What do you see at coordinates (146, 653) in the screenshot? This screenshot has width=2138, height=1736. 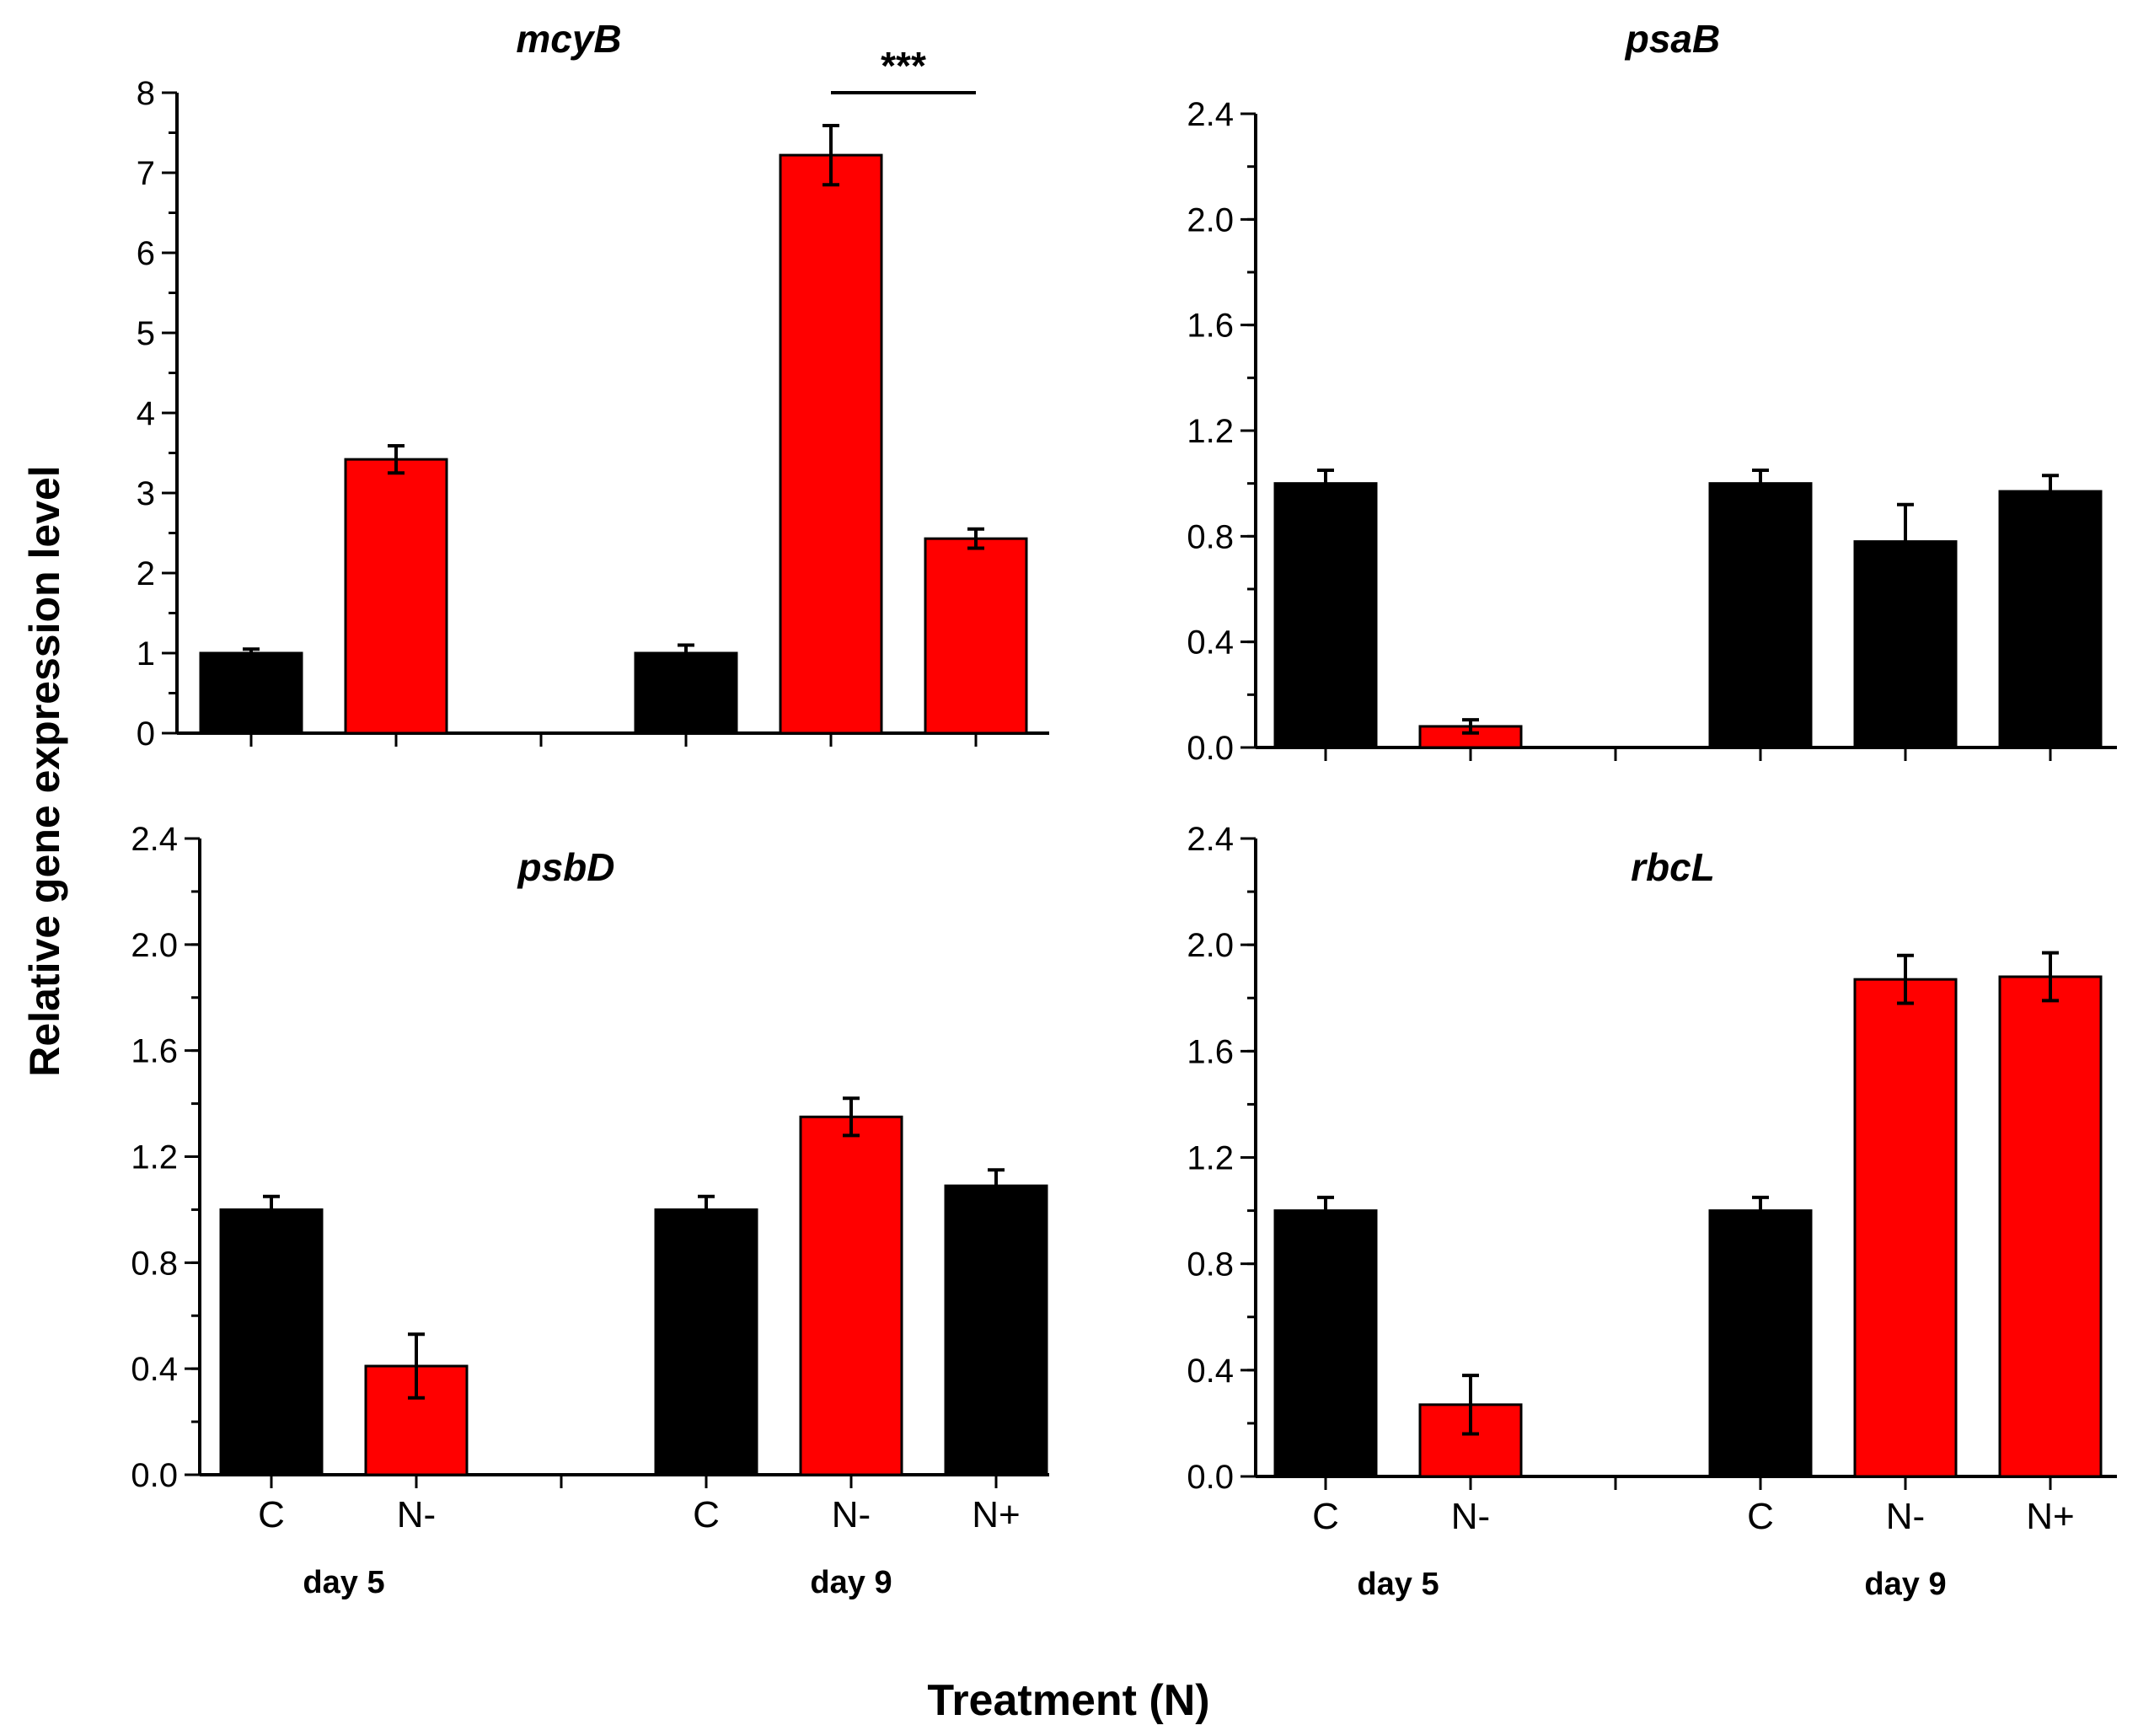 I see `y-tick-label: 1` at bounding box center [146, 653].